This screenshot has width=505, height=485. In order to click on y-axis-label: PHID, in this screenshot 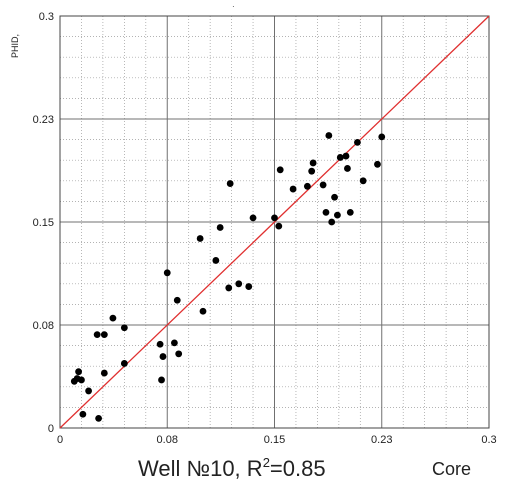, I will do `click(15, 46)`.